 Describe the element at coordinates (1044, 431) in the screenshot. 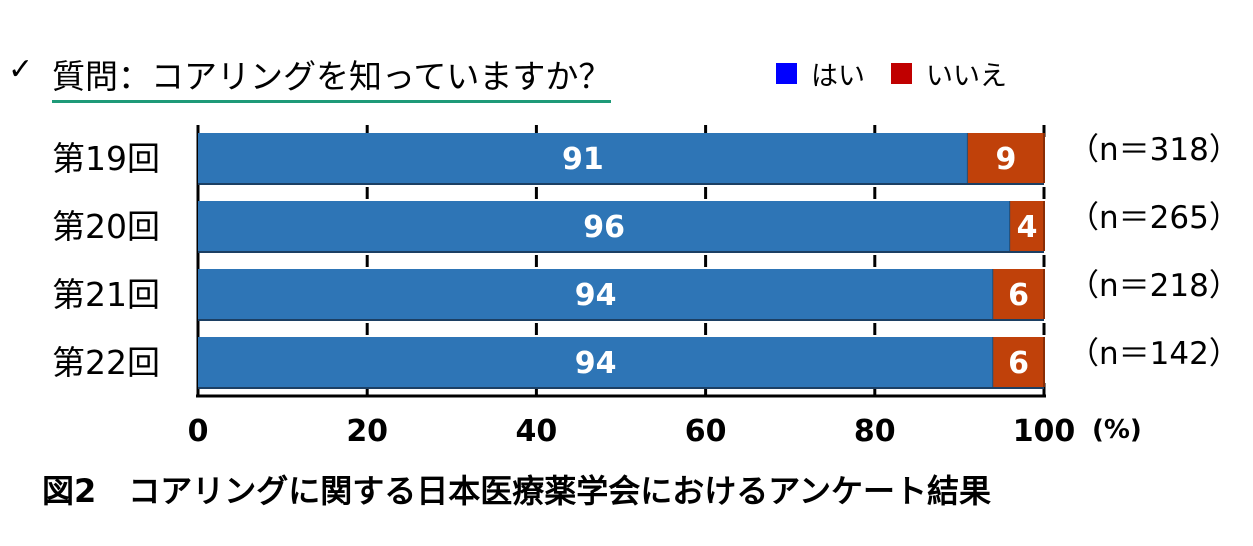

I see `x-tick-label: 100` at that location.